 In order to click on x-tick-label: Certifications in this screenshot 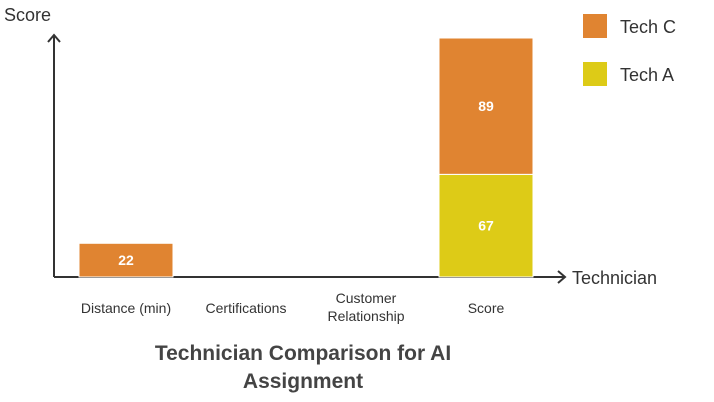, I will do `click(246, 308)`.